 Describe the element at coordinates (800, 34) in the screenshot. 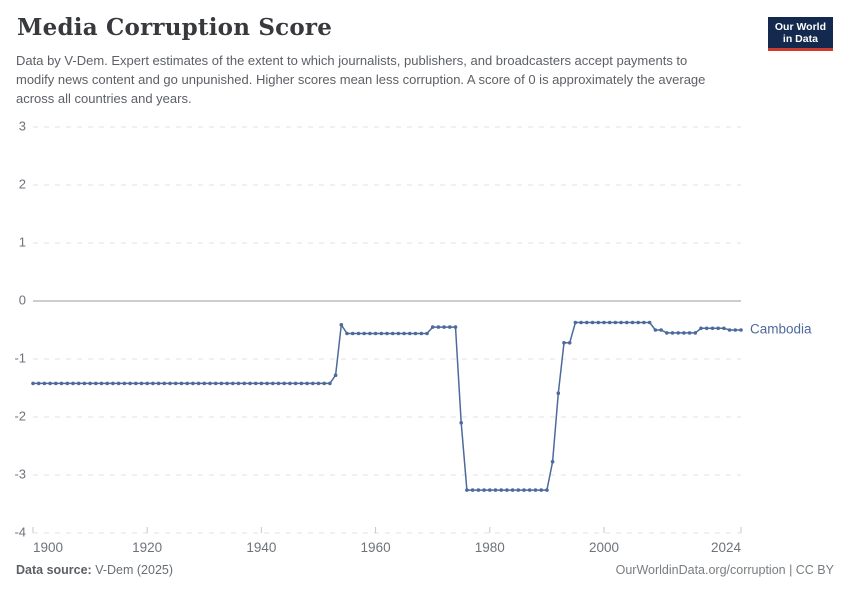

I see `owid-logo: Our World in Data` at that location.